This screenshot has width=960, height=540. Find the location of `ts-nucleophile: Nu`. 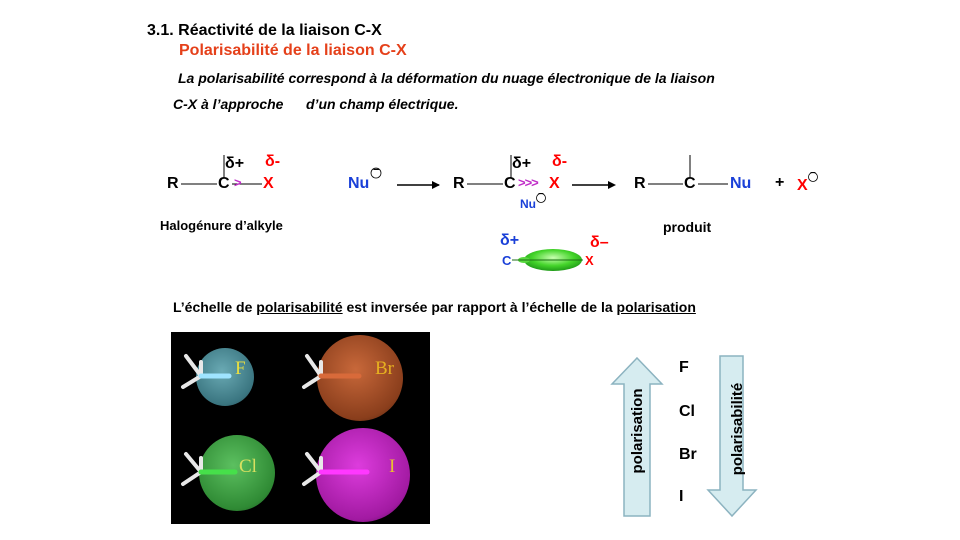

ts-nucleophile: Nu is located at coordinates (528, 204).